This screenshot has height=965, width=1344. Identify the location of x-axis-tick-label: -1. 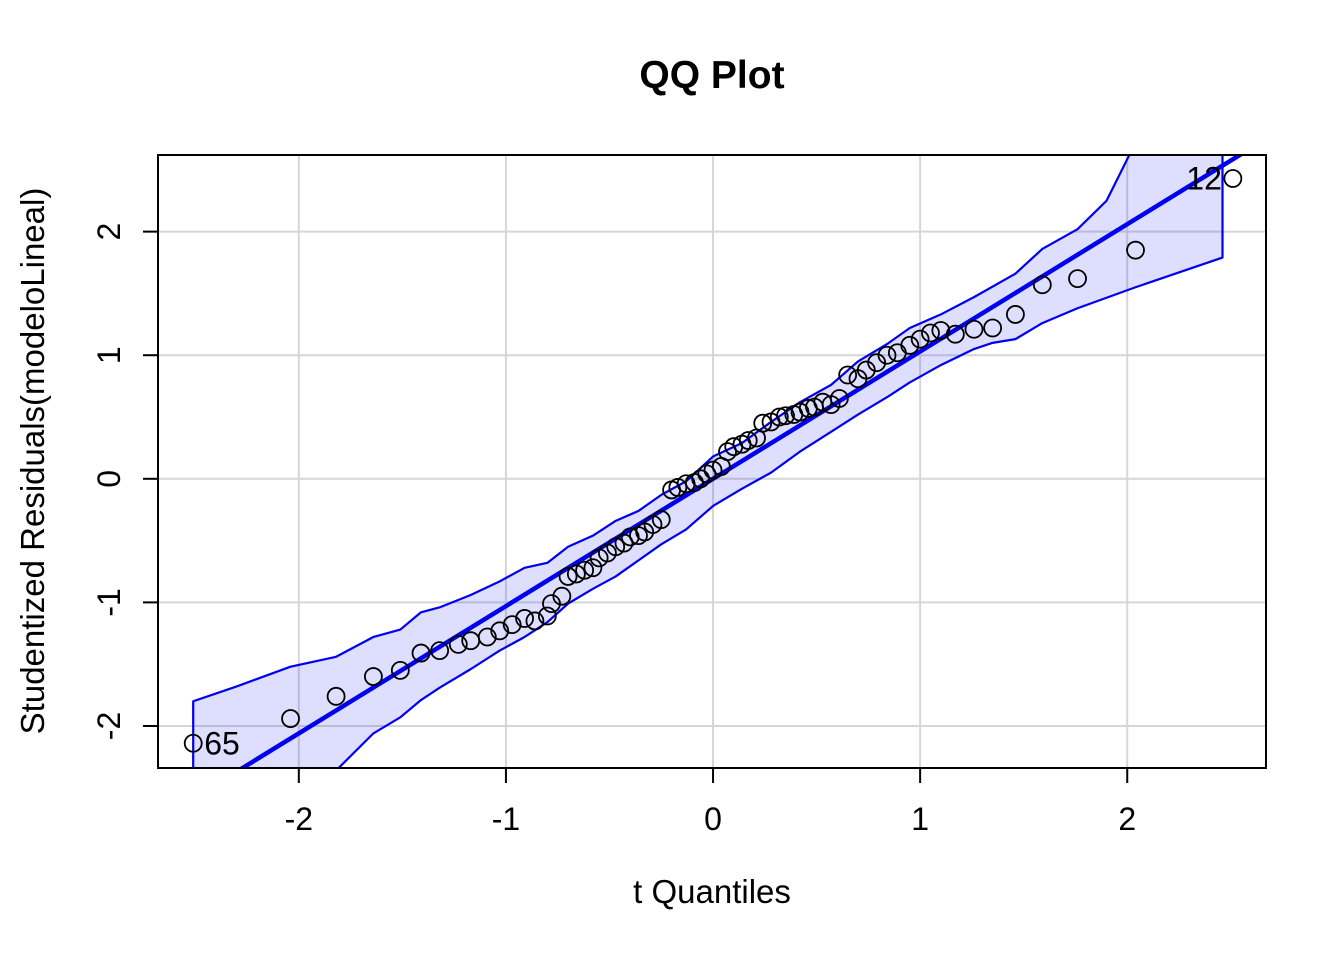
(506, 819).